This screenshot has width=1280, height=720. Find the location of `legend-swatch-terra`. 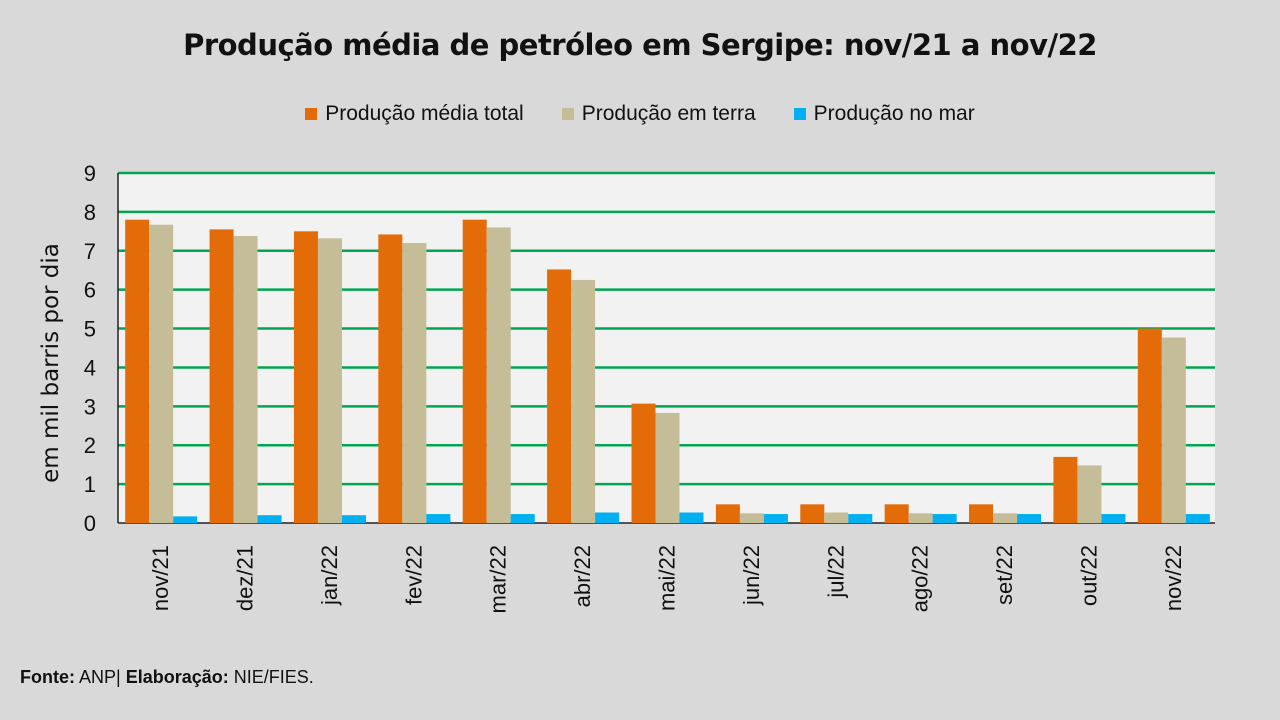

legend-swatch-terra is located at coordinates (567, 114).